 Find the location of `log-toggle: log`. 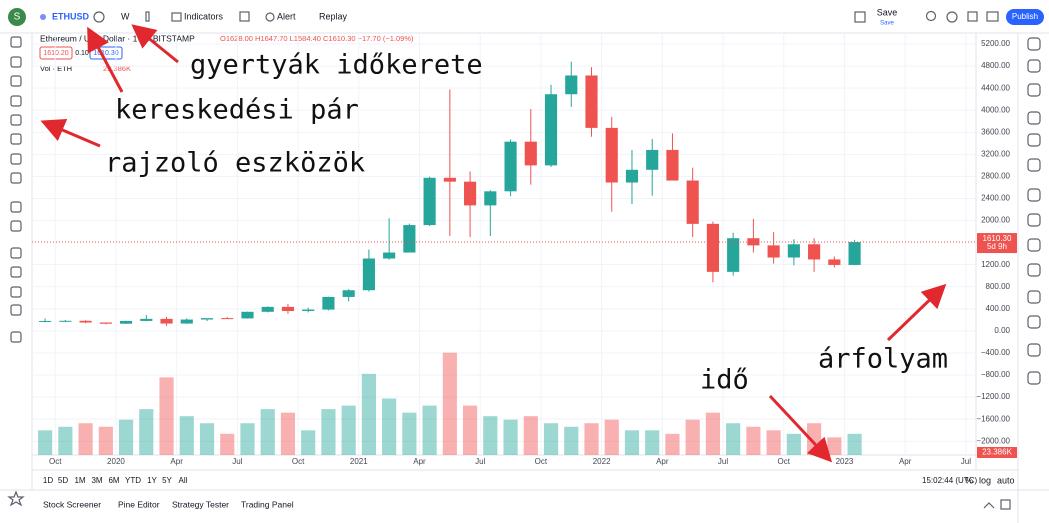

log-toggle: log is located at coordinates (985, 480).